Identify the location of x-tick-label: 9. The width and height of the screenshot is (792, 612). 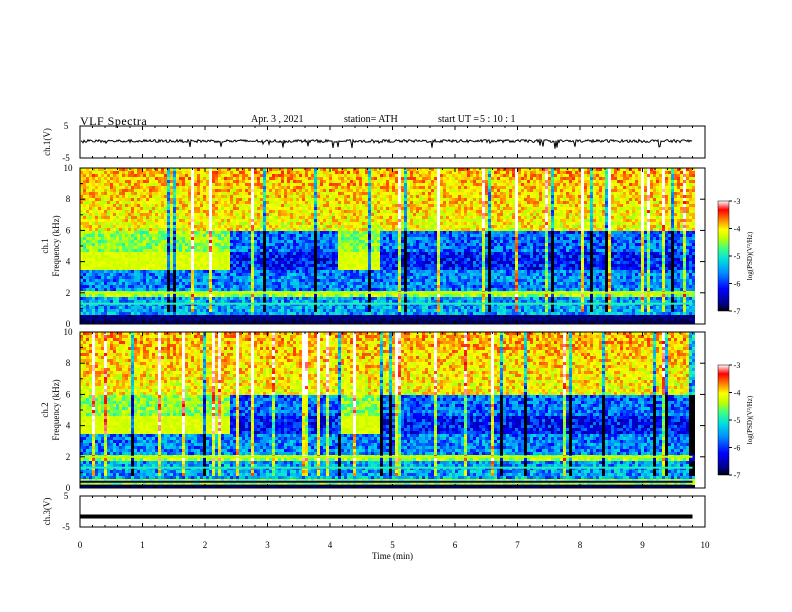
(642, 545).